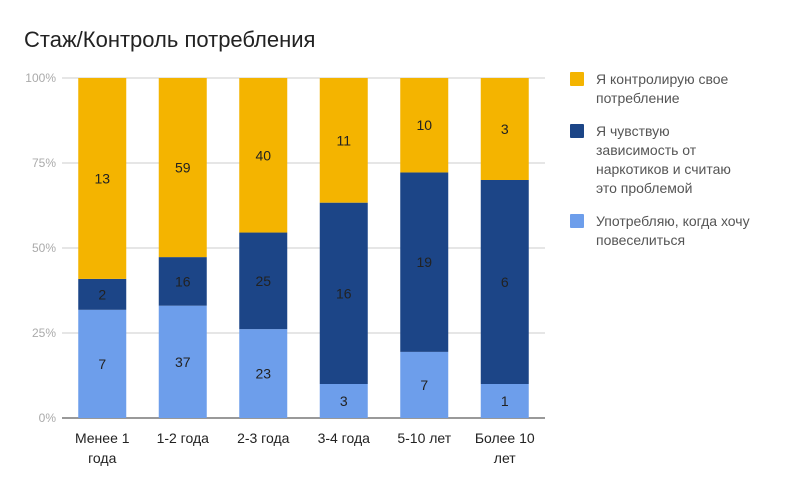  Describe the element at coordinates (48, 418) in the screenshot. I see `y-tick-label: 0%` at that location.